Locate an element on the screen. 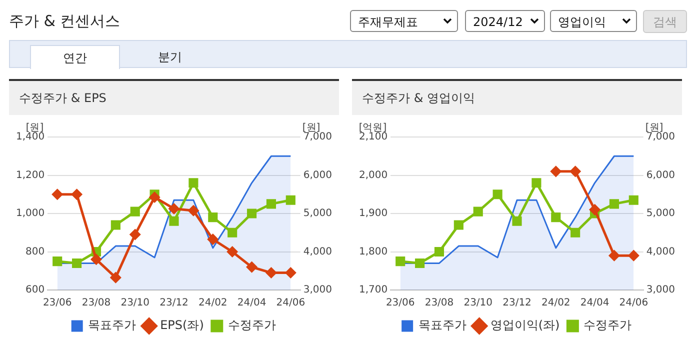 The width and height of the screenshot is (695, 349). y-tick-label: 2,000 is located at coordinates (373, 175).